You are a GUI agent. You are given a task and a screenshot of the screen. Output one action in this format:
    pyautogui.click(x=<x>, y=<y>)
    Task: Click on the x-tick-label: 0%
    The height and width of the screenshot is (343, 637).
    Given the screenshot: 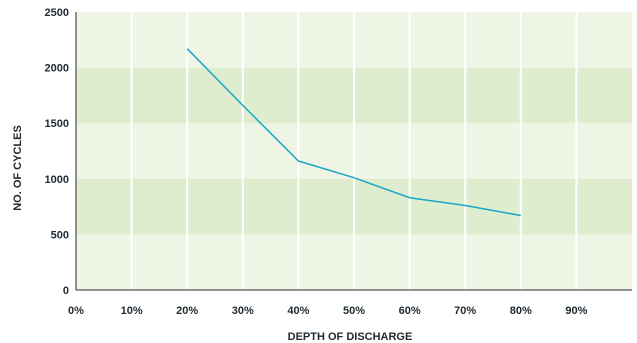 What is the action you would take?
    pyautogui.click(x=76, y=311)
    